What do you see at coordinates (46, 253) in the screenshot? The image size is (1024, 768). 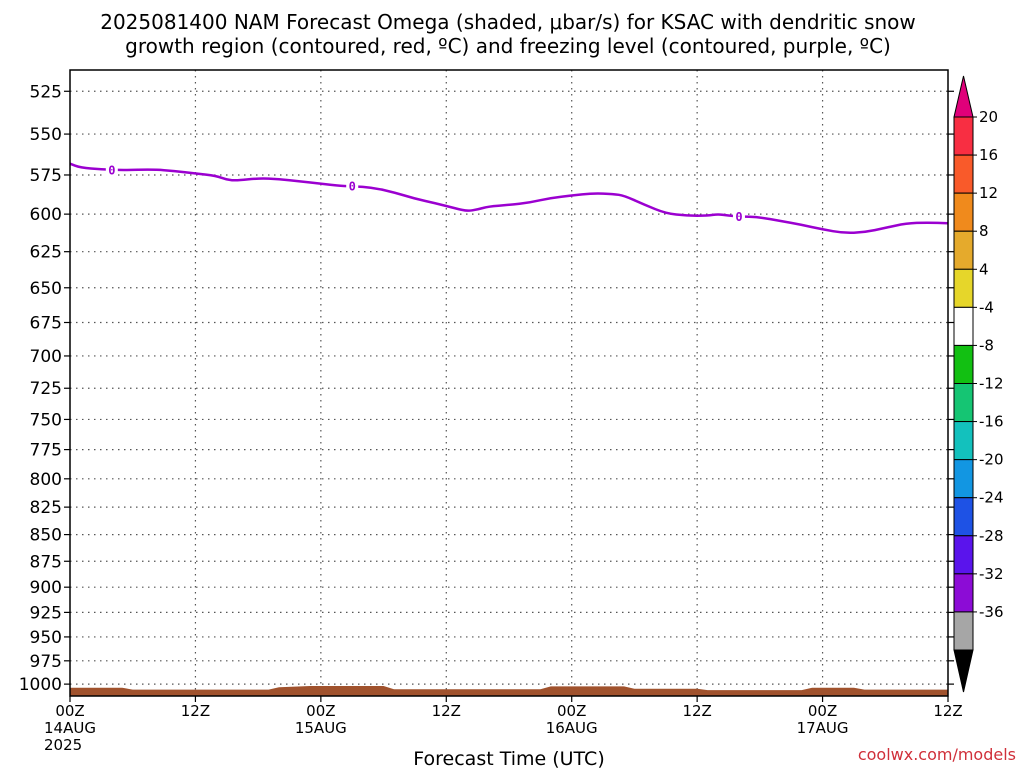 I see `y-tick-label: 625` at bounding box center [46, 253].